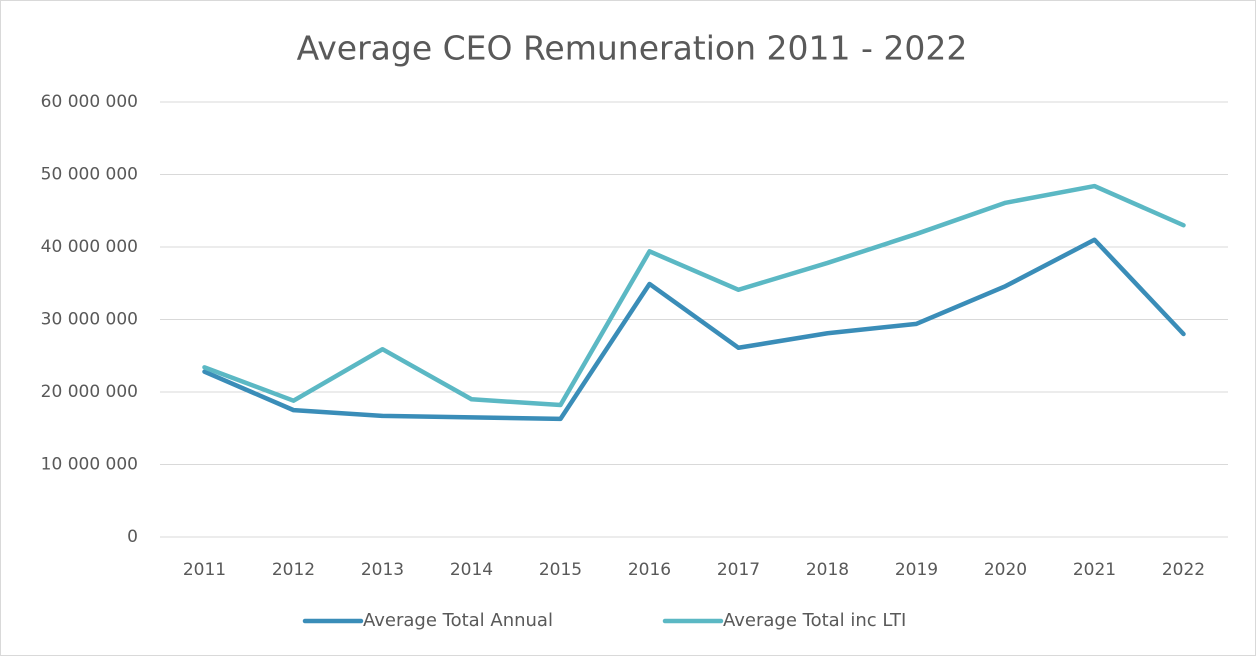 Image resolution: width=1256 pixels, height=660 pixels. What do you see at coordinates (471, 570) in the screenshot?
I see `x-tick-label: 2014` at bounding box center [471, 570].